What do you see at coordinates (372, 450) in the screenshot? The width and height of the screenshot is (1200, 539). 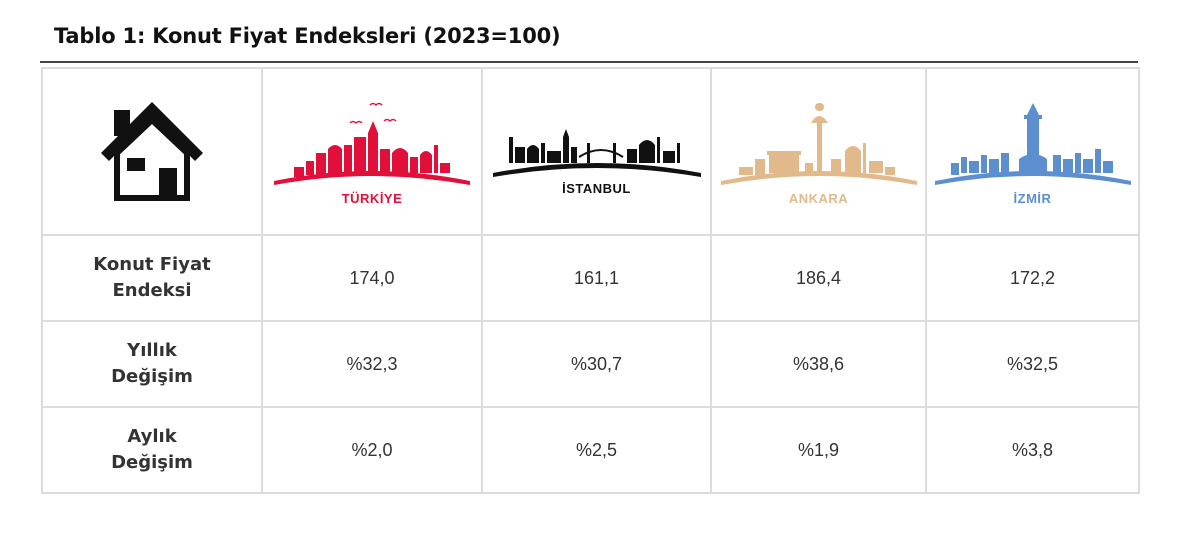 I see `cell-monthly-turkiye: %2,0` at bounding box center [372, 450].